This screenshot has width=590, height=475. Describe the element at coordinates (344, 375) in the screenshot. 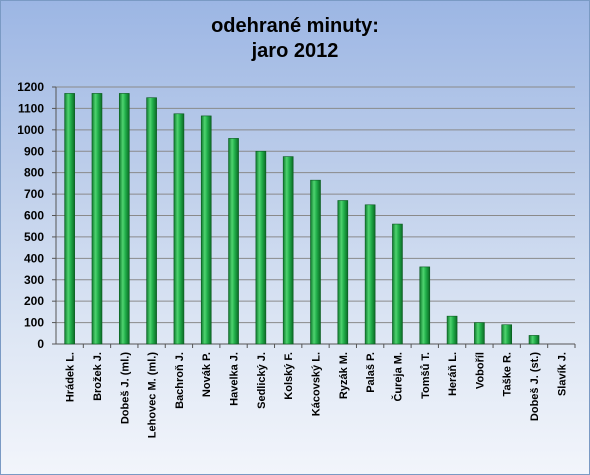

I see `x-tick-label: Ryzák M.` at that location.